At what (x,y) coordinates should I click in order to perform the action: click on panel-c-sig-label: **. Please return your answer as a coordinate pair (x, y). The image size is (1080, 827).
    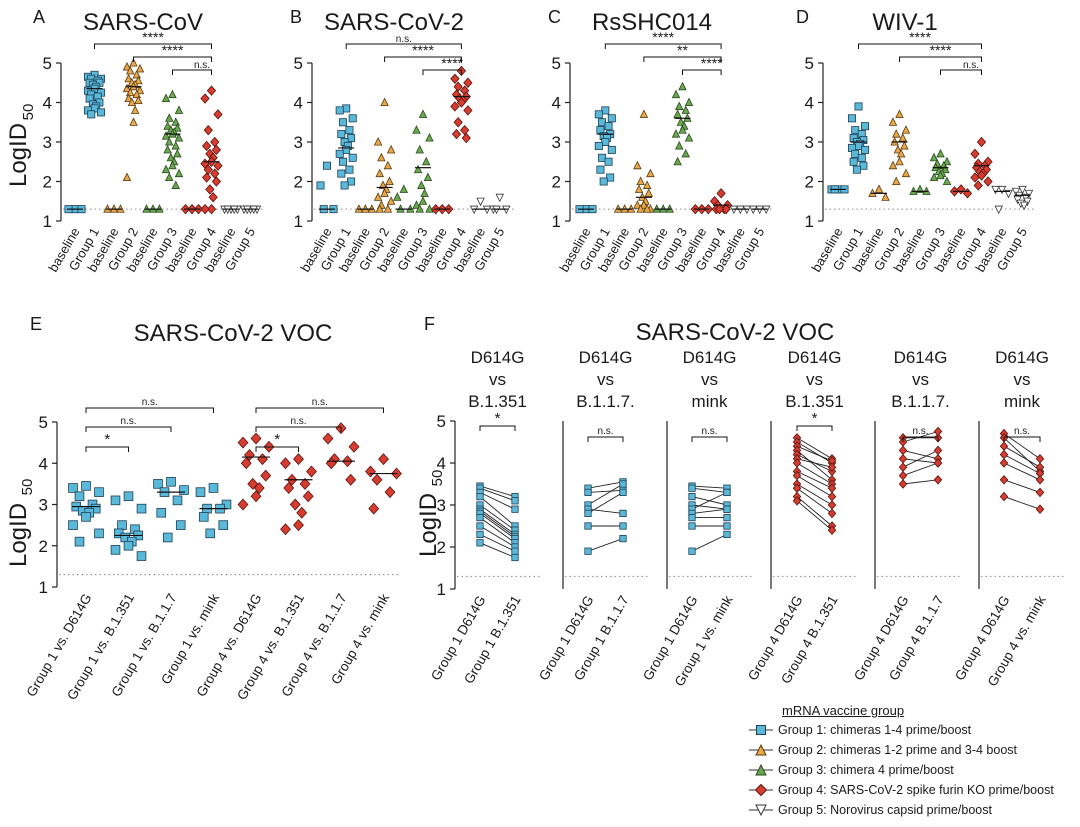
    Looking at the image, I should click on (682, 50).